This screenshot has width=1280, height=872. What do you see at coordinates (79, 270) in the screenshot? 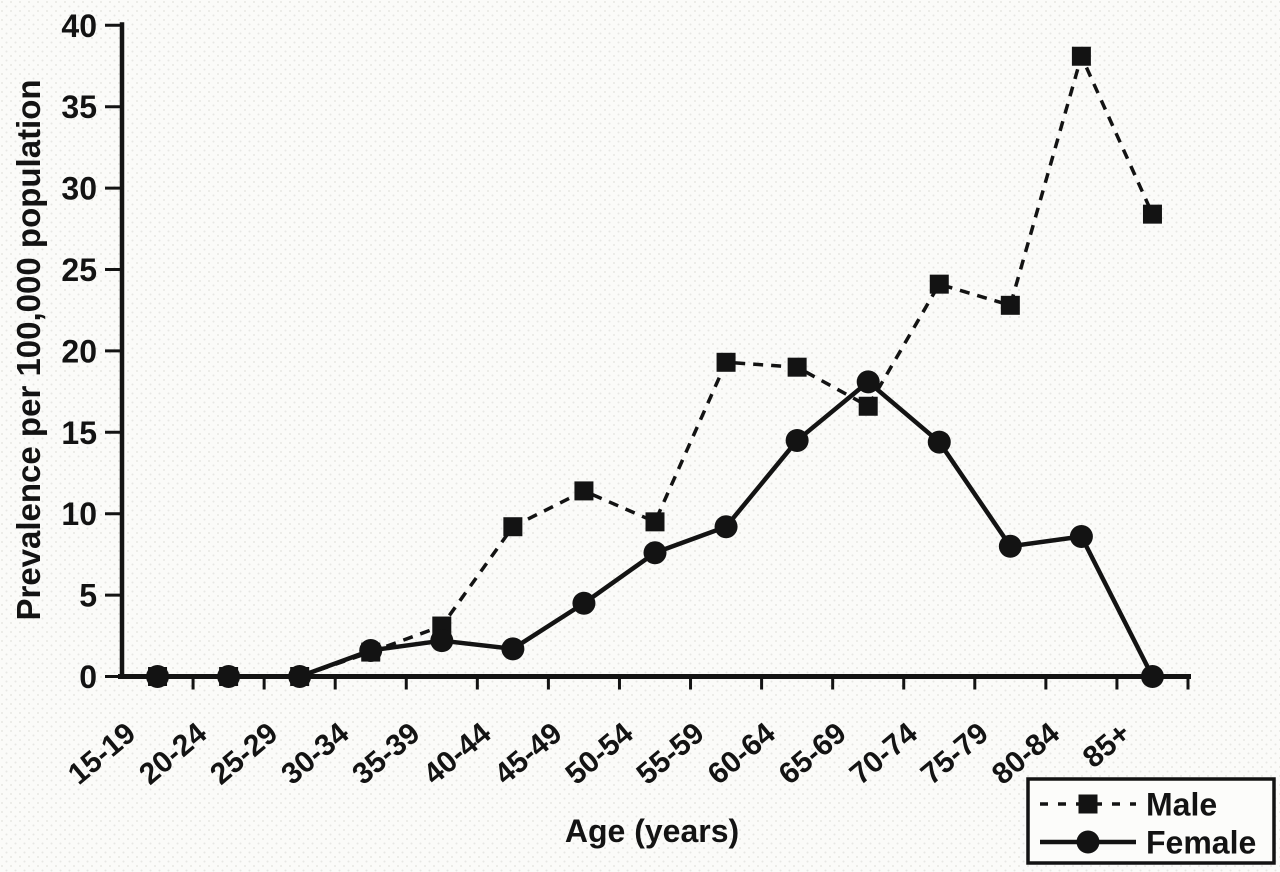
I see `y-tick-label: 25` at bounding box center [79, 270].